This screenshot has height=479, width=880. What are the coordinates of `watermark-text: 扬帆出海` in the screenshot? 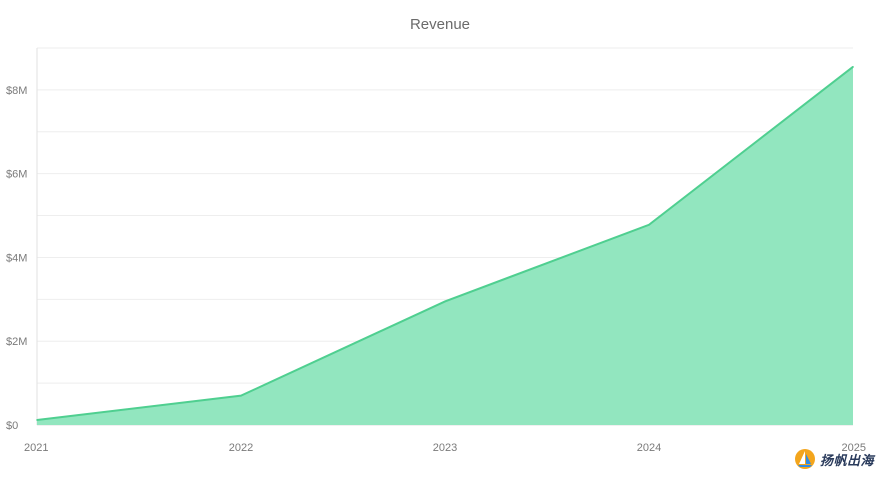 It's located at (846, 461).